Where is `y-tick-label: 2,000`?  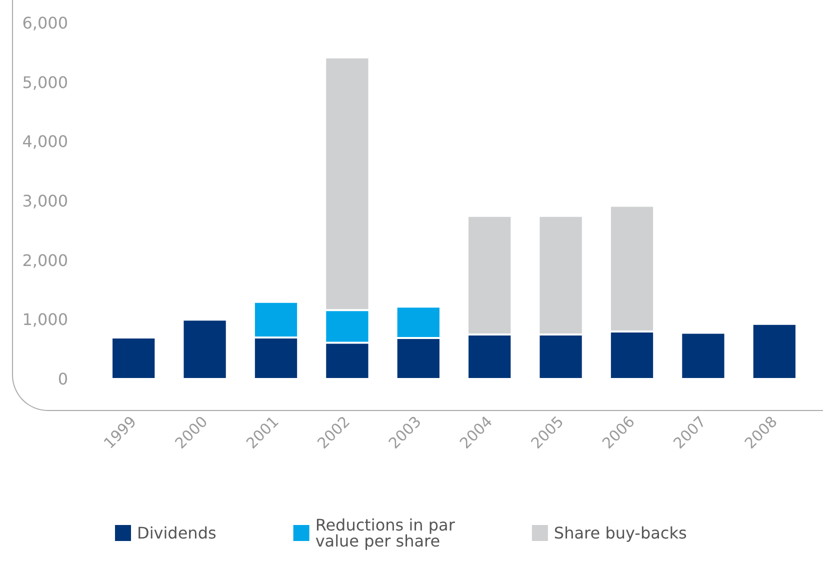
y-tick-label: 2,000 is located at coordinates (45, 260).